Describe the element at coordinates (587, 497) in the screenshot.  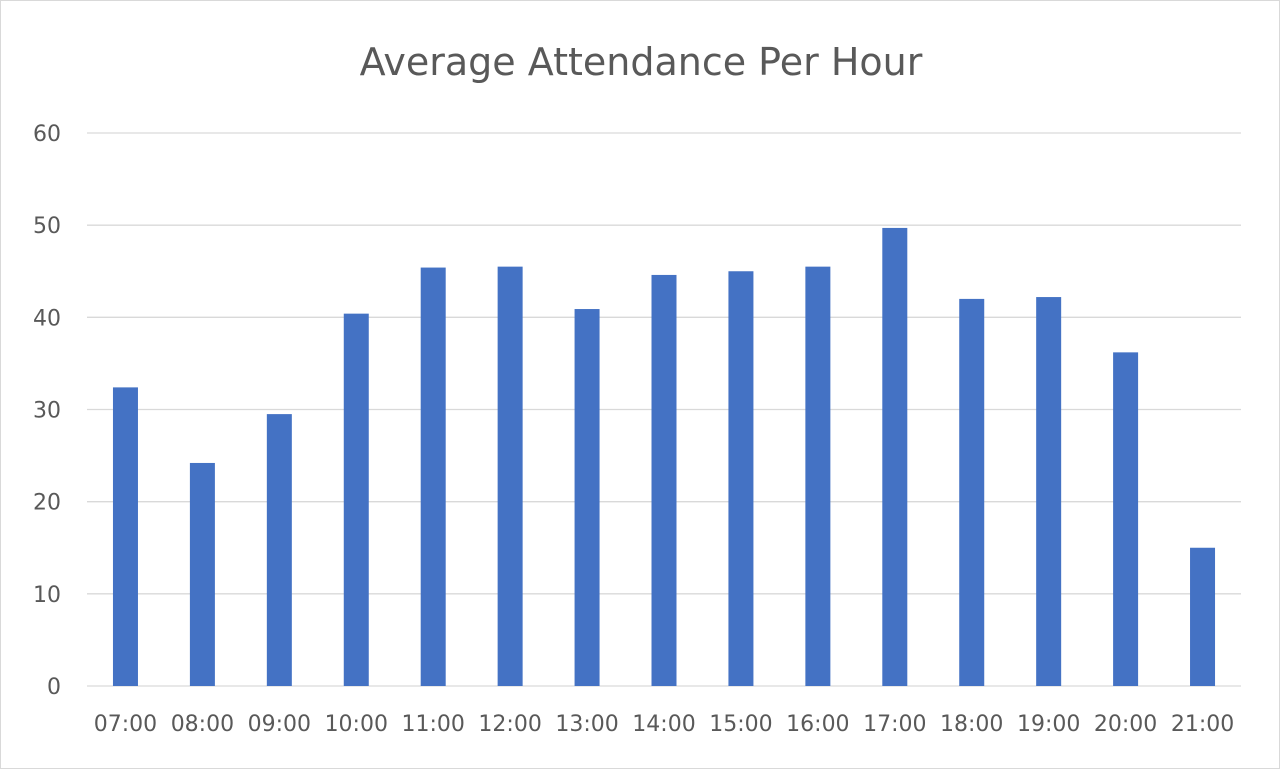
I see `bar-13:00` at that location.